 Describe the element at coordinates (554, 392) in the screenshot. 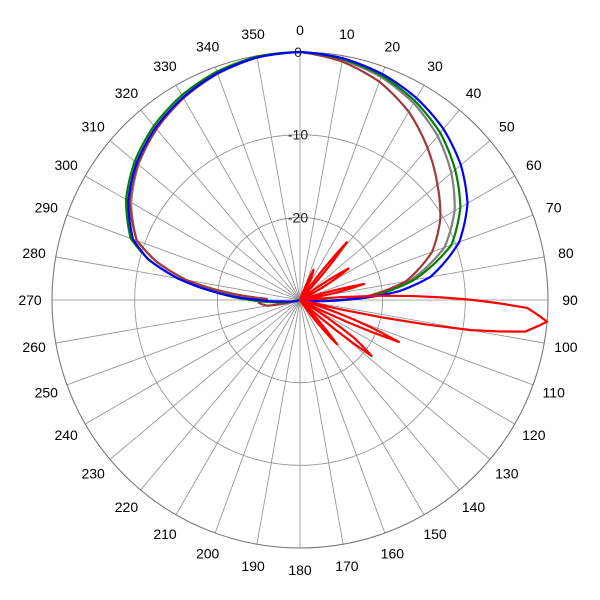

I see `angle-tick-label: 110` at that location.